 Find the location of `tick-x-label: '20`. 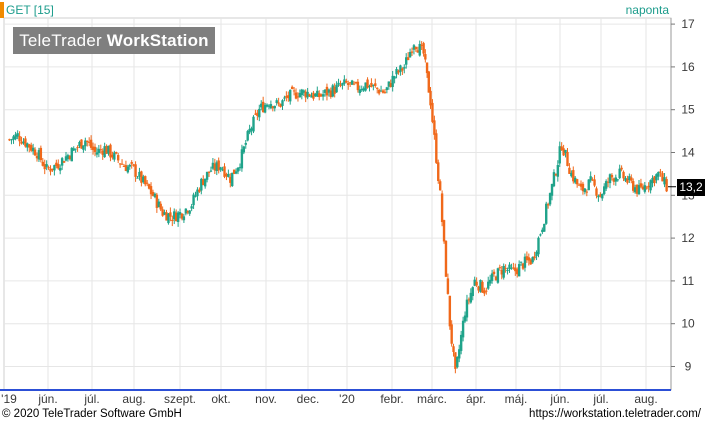

tick-x-label: '20 is located at coordinates (347, 399).